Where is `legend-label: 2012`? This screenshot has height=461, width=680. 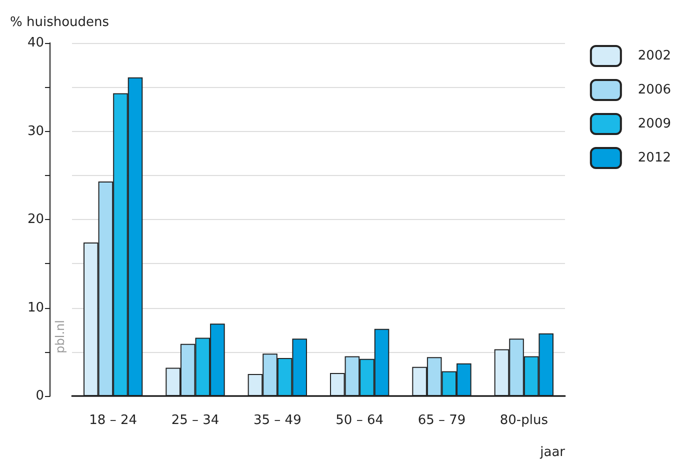
legend-label: 2012 is located at coordinates (655, 158).